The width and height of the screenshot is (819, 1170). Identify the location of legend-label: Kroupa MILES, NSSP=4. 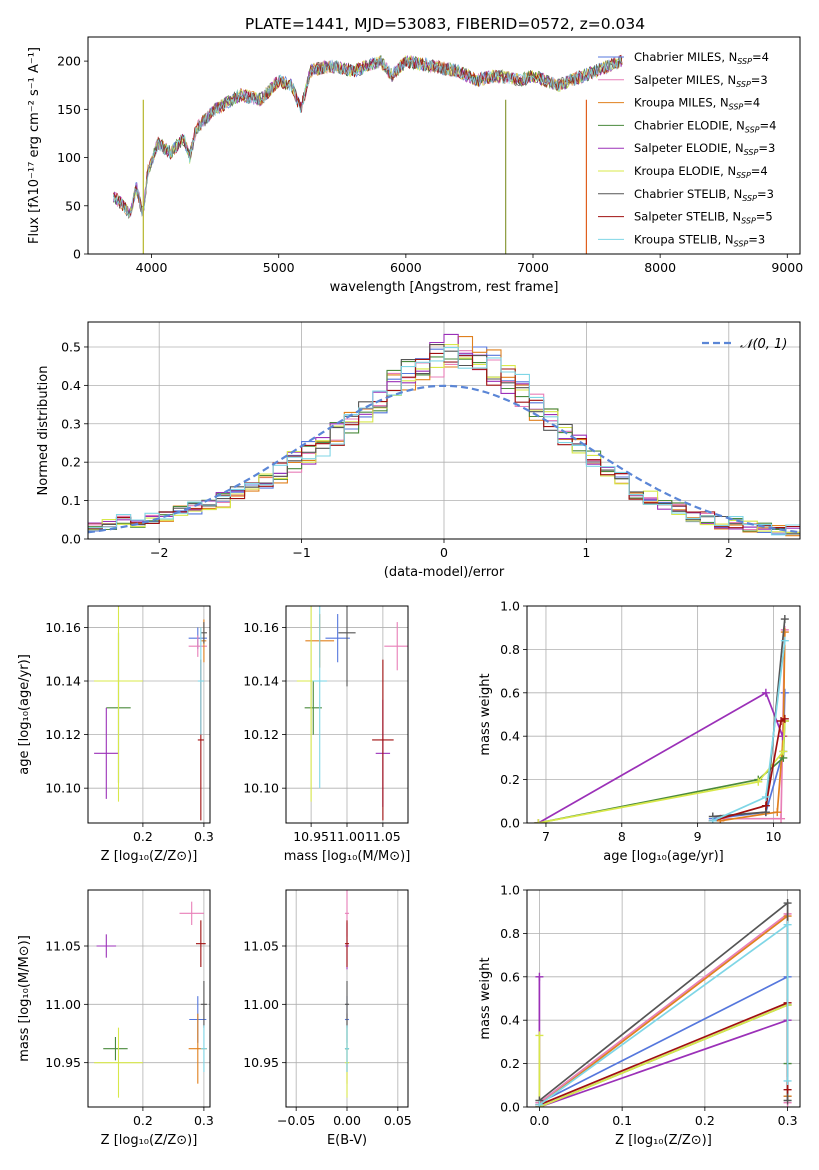
(697, 104).